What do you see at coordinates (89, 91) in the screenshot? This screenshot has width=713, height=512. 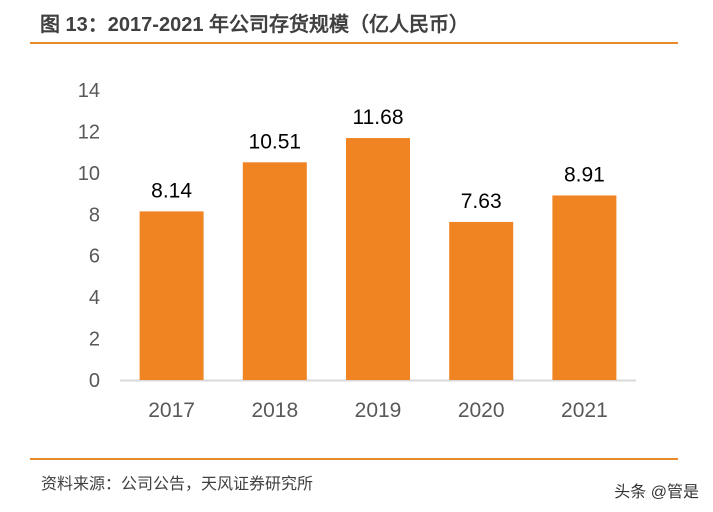 I see `y-tick-label: 14` at bounding box center [89, 91].